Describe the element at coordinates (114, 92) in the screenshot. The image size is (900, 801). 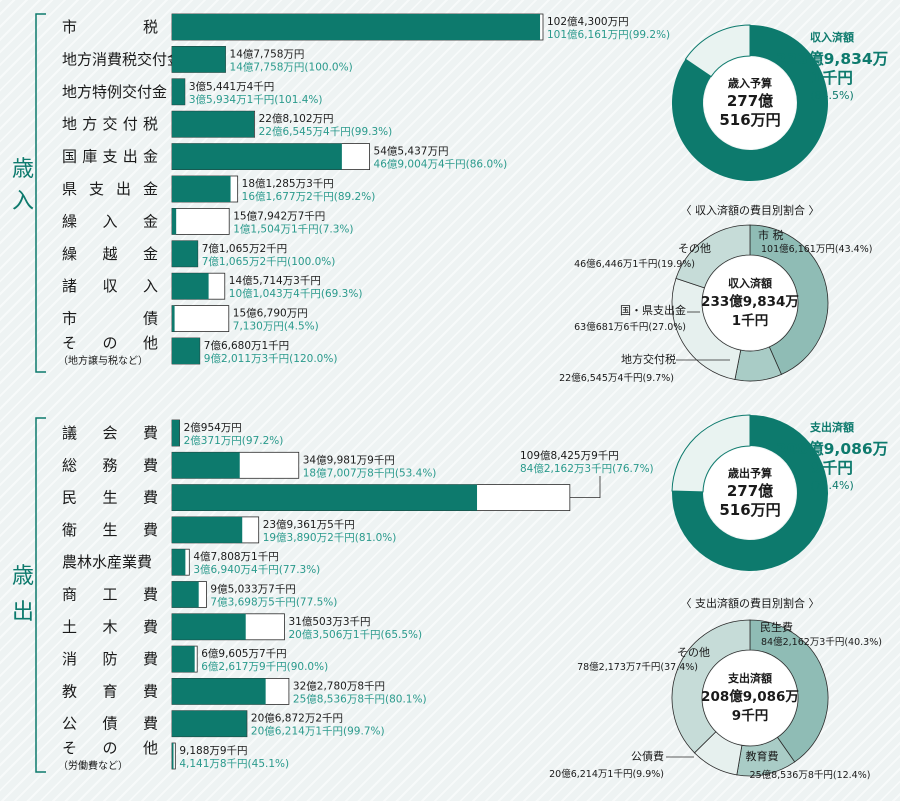
I see `revenue-row-label: 地方特例交付金` at that location.